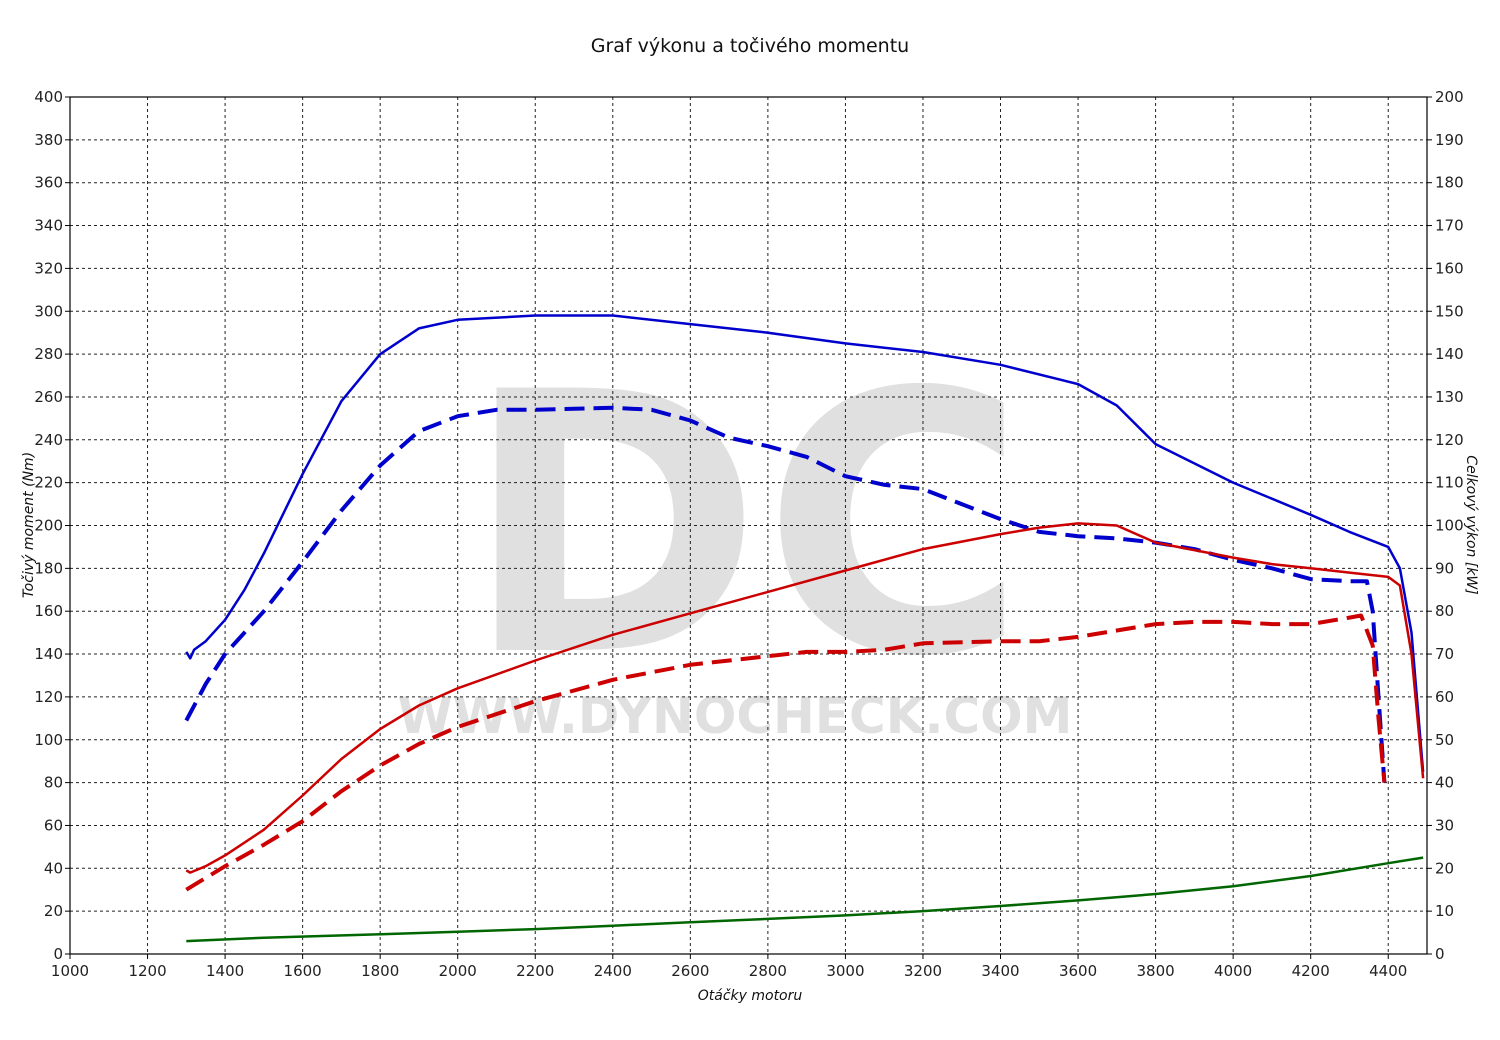 The width and height of the screenshot is (1500, 1040). Describe the element at coordinates (1444, 654) in the screenshot. I see `y-right-tick-label: 70` at that location.